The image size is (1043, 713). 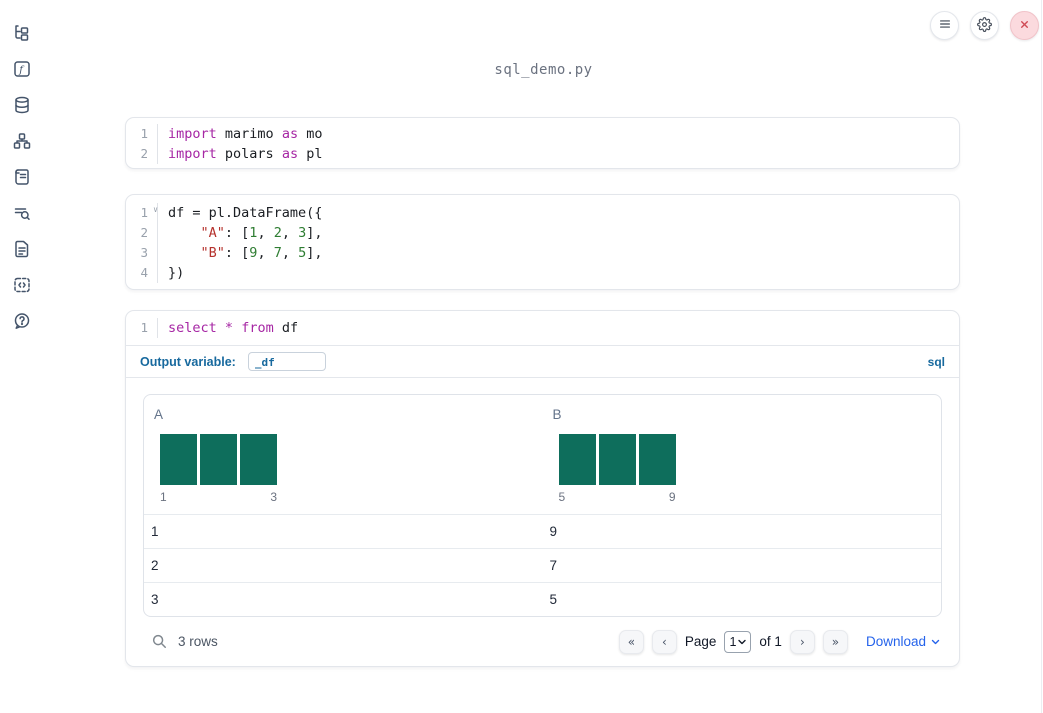 I want to click on last-page-button: », so click(x=835, y=641).